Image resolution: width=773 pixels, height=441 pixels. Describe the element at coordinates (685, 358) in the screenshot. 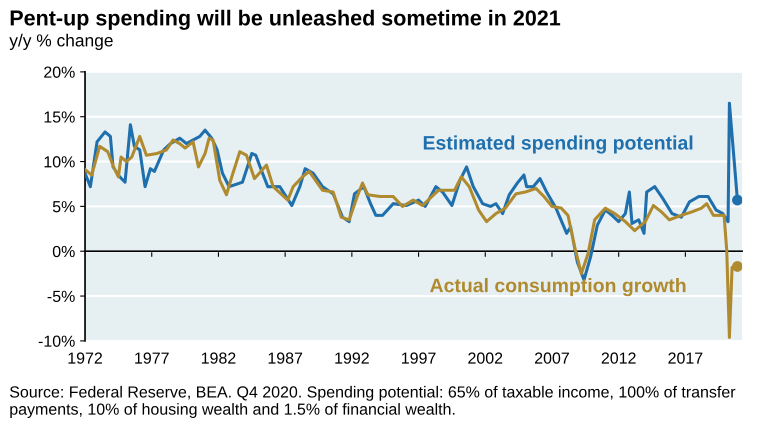

I see `x-tick-label: 2017` at that location.